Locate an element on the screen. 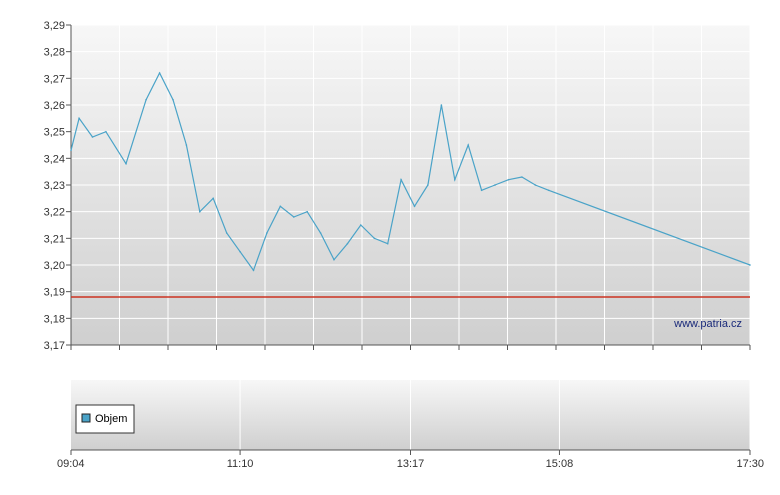  price-y-tick-label: 3,19 is located at coordinates (54, 293).